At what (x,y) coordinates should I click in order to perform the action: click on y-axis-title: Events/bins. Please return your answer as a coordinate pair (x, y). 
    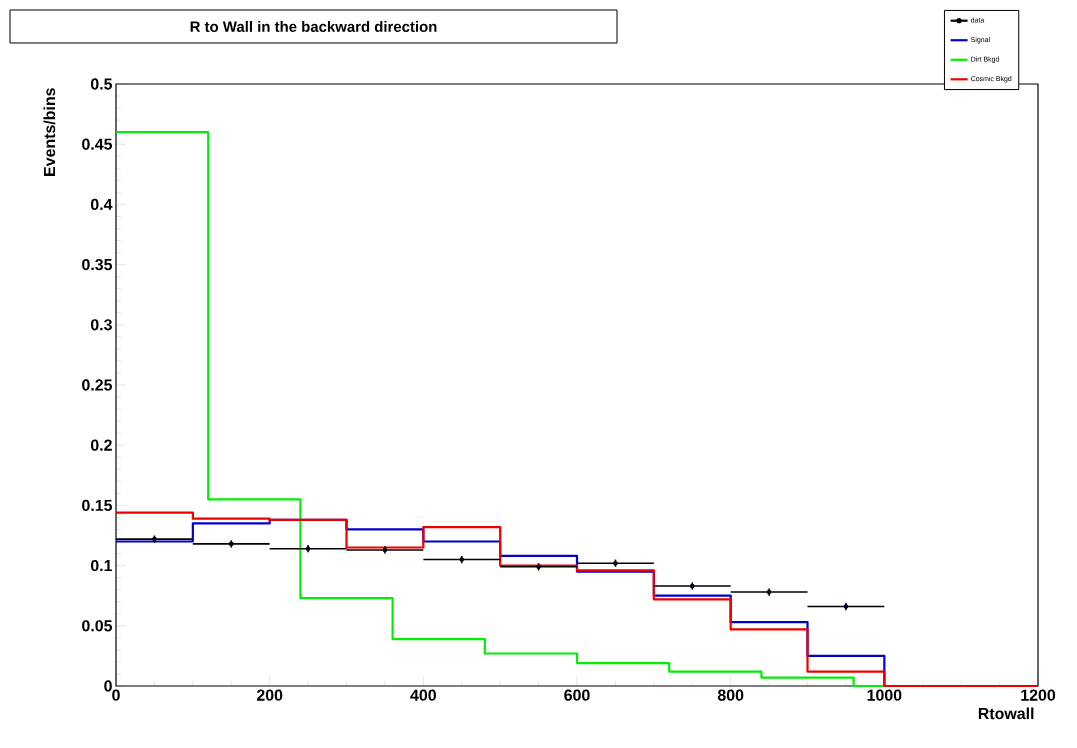
    Looking at the image, I should click on (49, 132).